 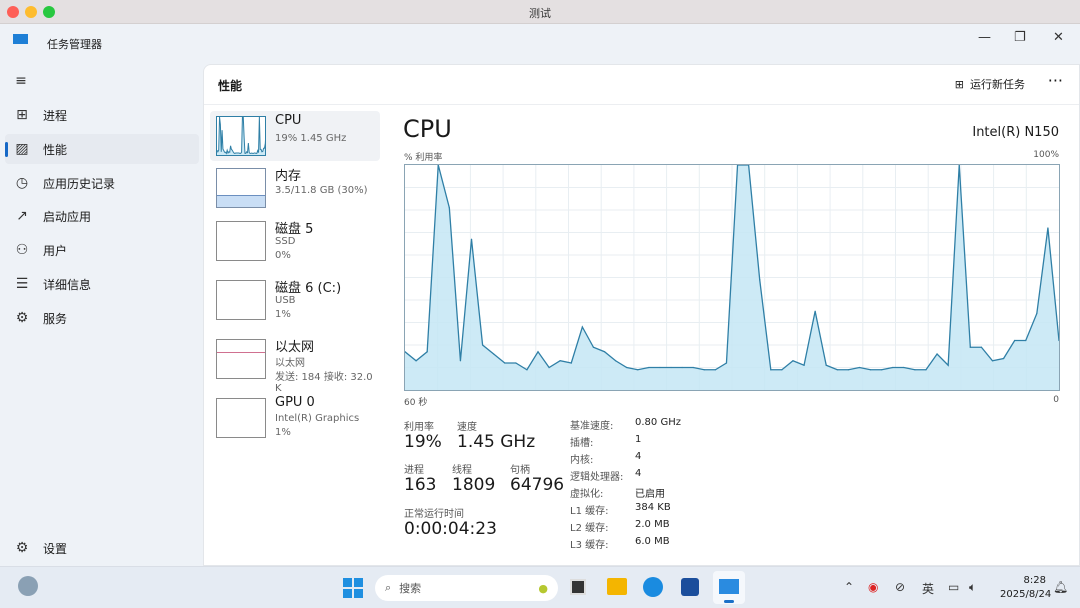 What do you see at coordinates (849, 587) in the screenshot?
I see `show-hidden-icons: ⌃` at bounding box center [849, 587].